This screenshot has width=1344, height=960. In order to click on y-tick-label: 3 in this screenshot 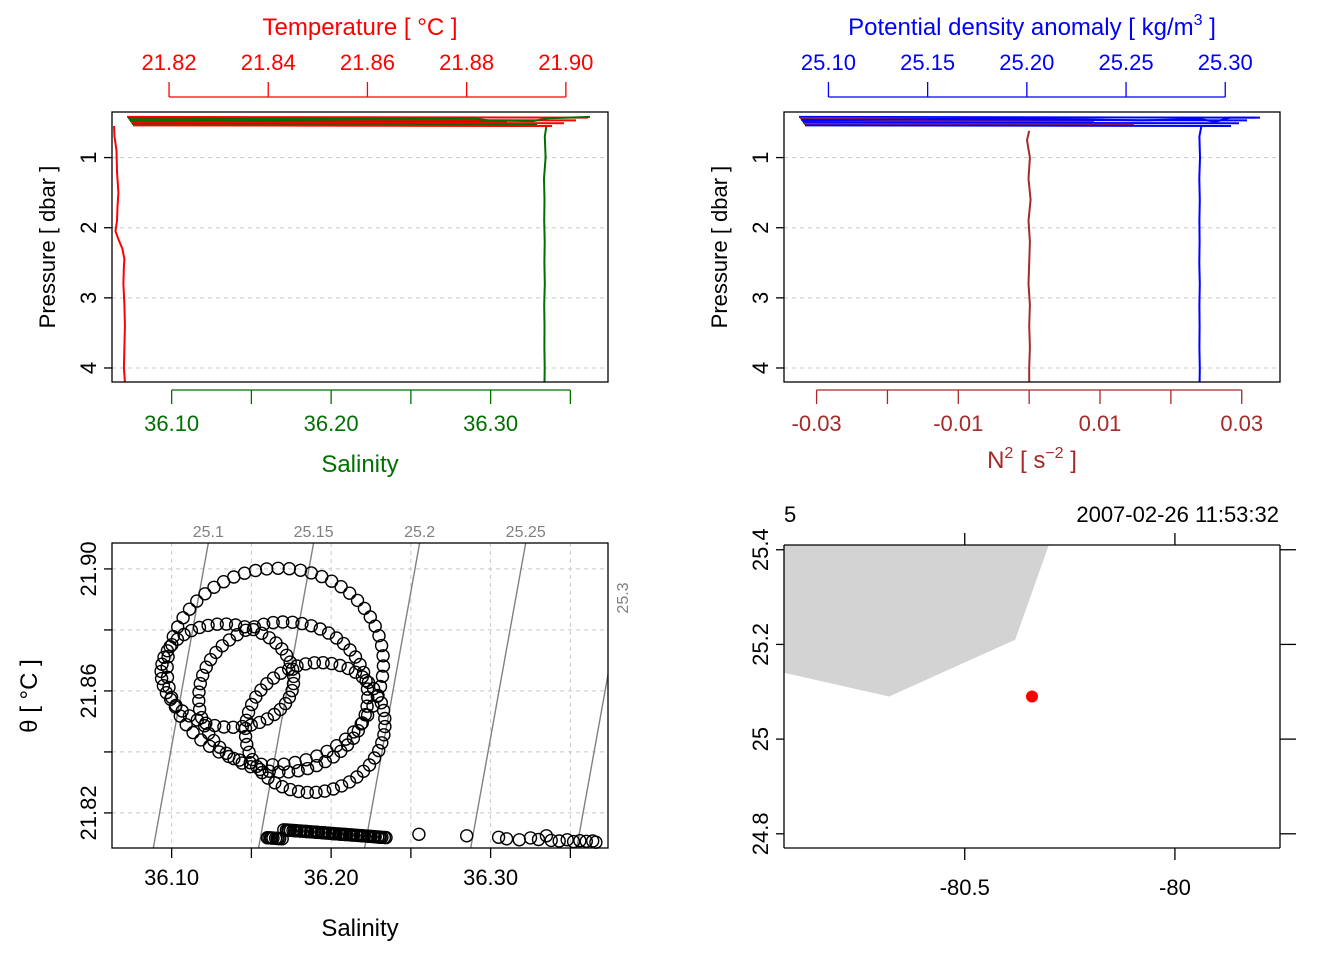, I will do `click(88, 298)`.